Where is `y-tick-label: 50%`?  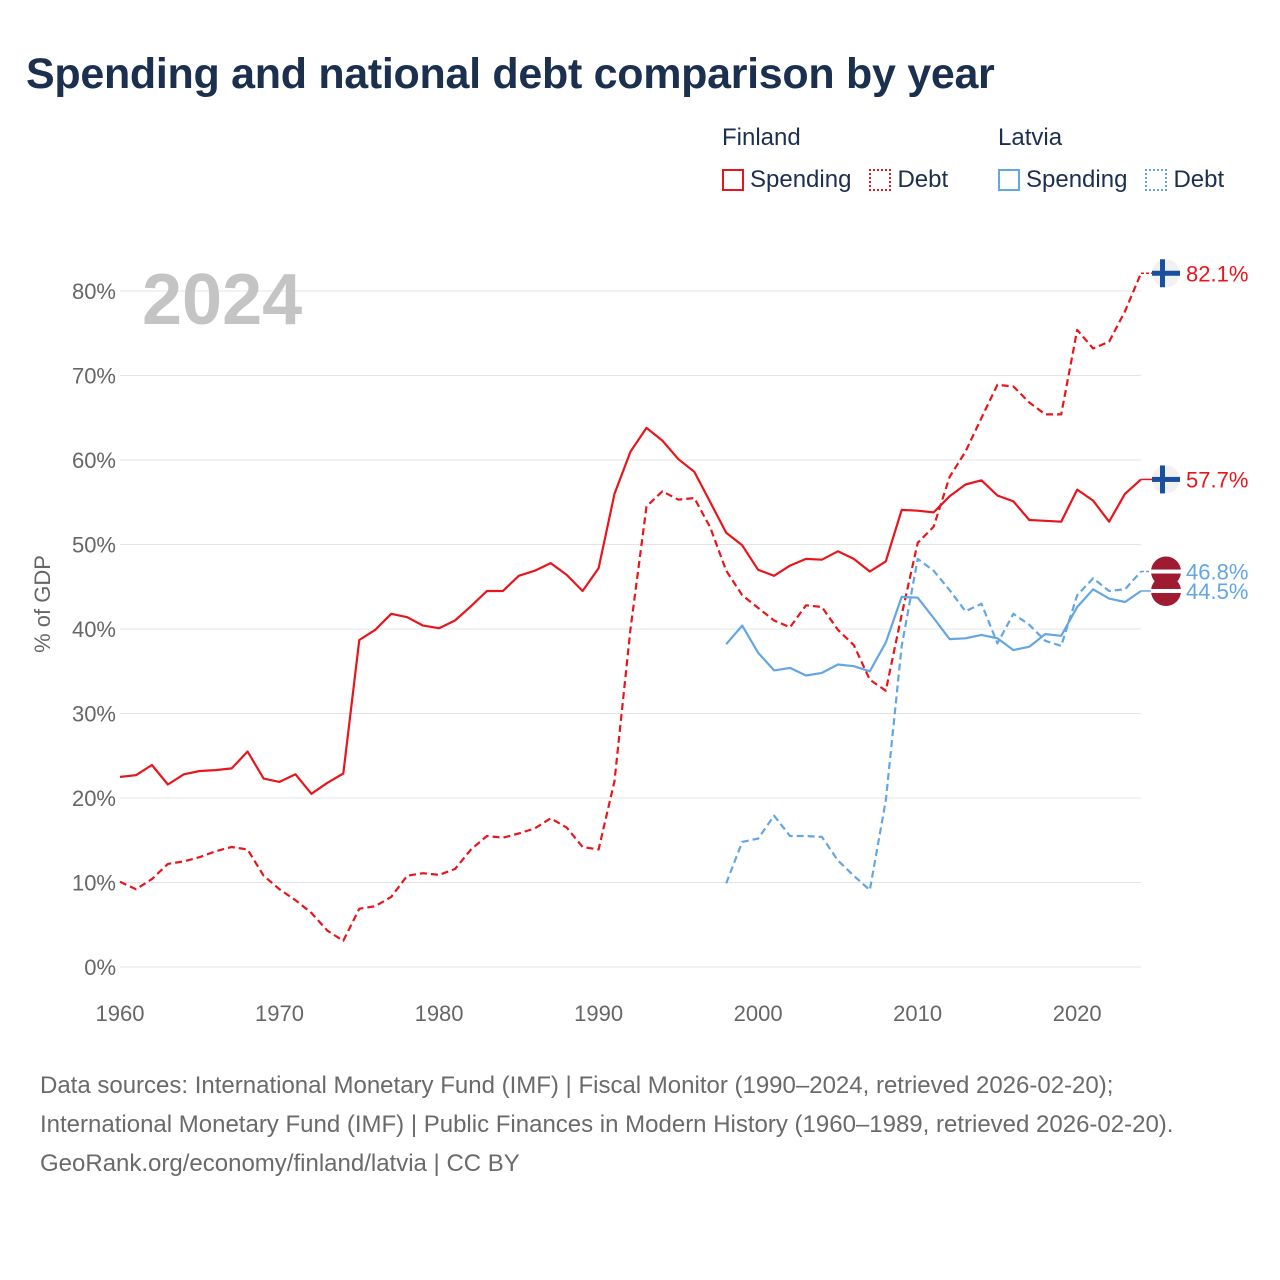
y-tick-label: 50% is located at coordinates (94, 545).